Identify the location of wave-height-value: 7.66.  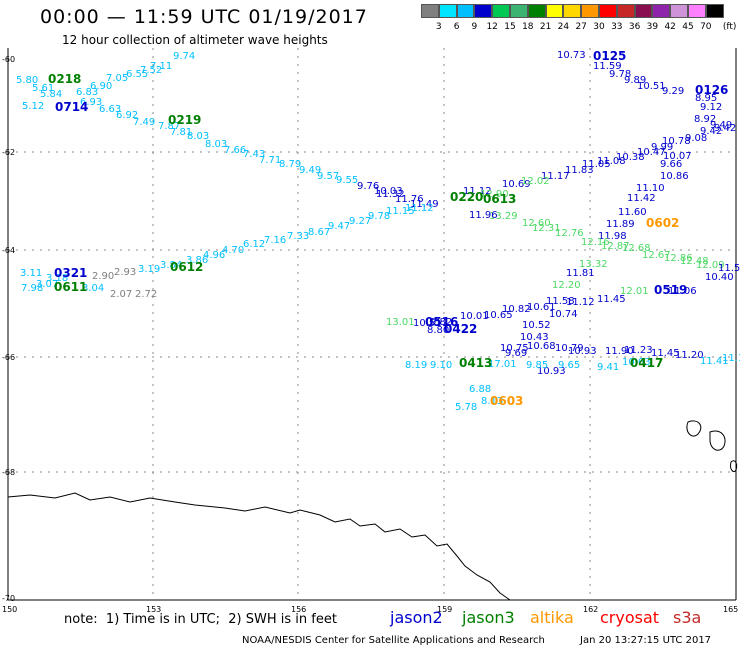
(235, 150).